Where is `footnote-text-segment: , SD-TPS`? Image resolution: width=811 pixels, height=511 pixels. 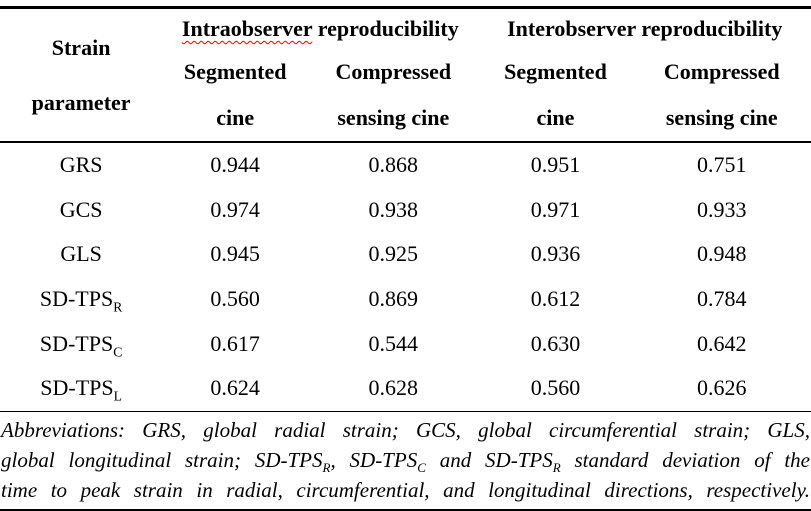 footnote-text-segment: , SD-TPS is located at coordinates (374, 459).